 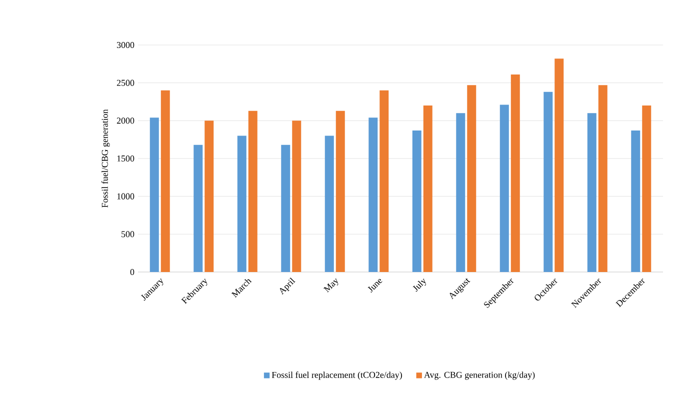 What do you see at coordinates (125, 45) in the screenshot?
I see `y-tick-label: 3000` at bounding box center [125, 45].